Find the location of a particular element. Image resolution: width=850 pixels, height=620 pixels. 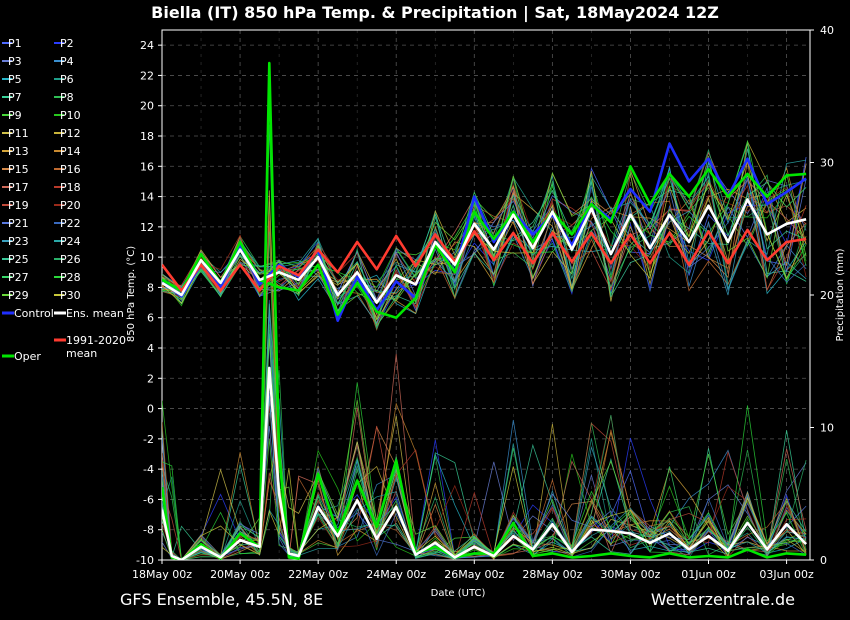

y-left-tick-label: -8 is located at coordinates (148, 530).